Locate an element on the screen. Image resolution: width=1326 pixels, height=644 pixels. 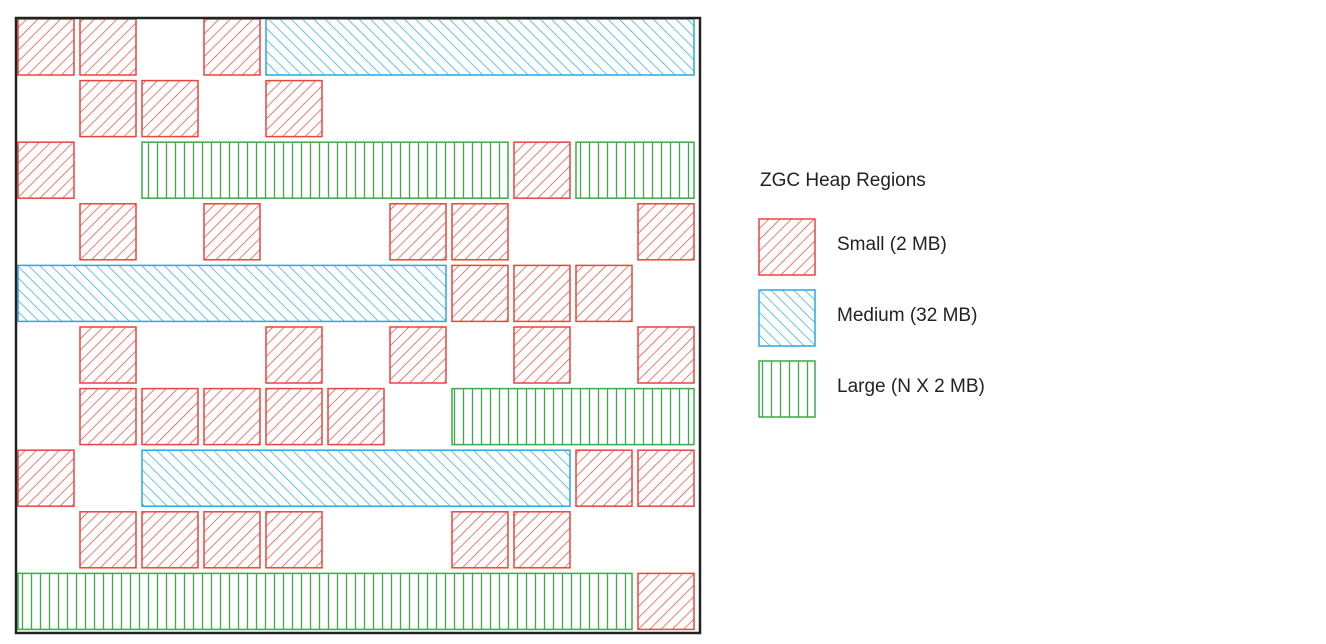
legend-item-small: Small (2 MB) is located at coordinates (938, 247).